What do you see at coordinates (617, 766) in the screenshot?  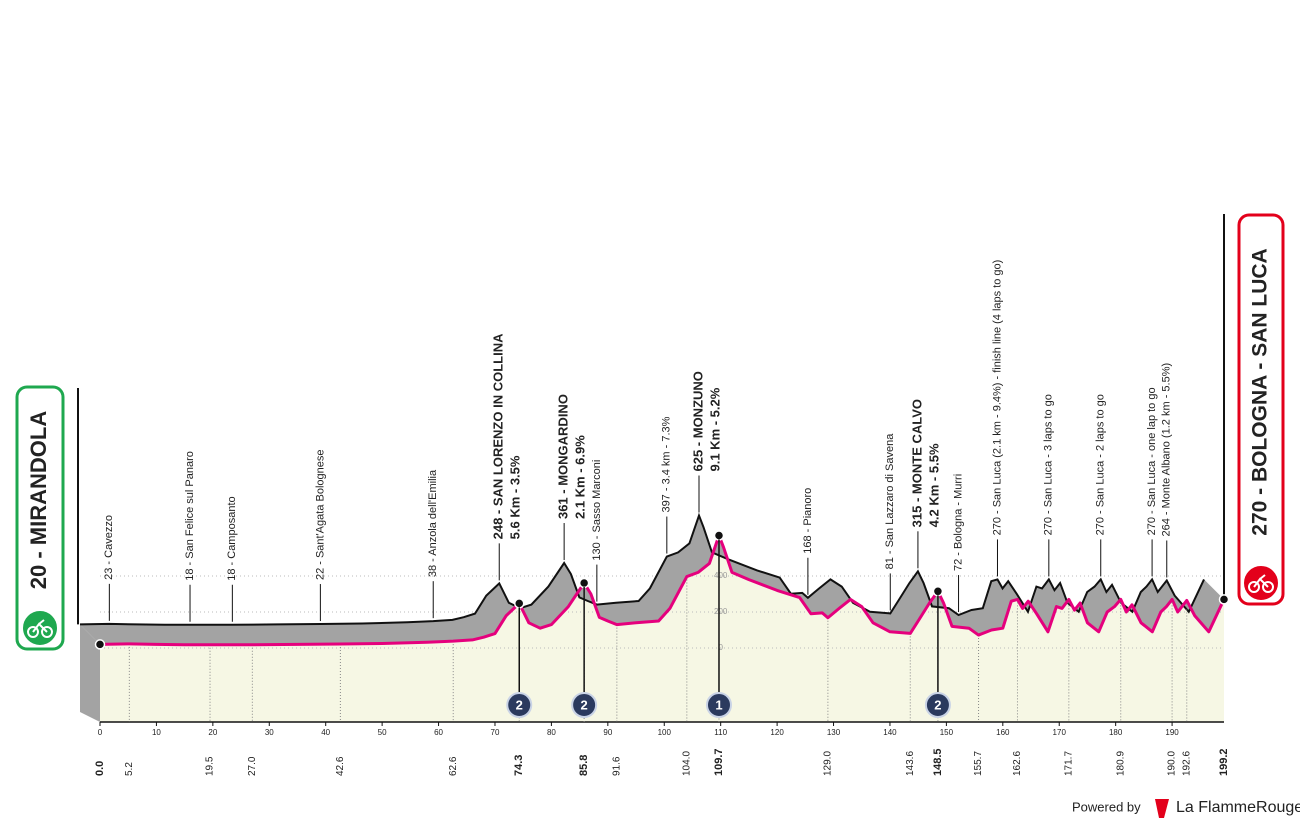 I see `km-label: 91.6` at bounding box center [617, 766].